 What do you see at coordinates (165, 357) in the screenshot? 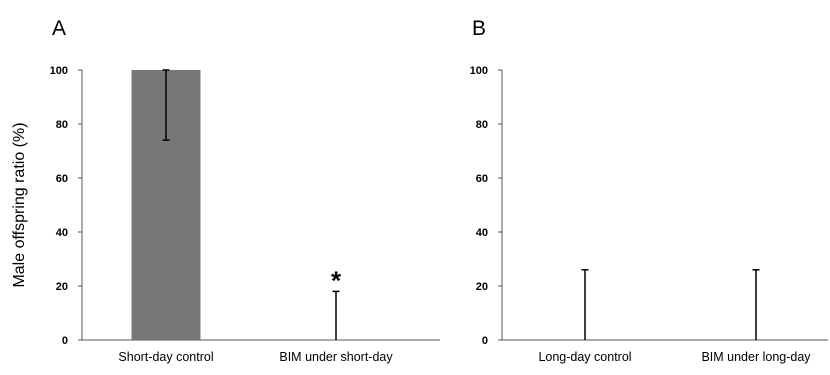
I see `category-label: Short-day control` at bounding box center [165, 357].